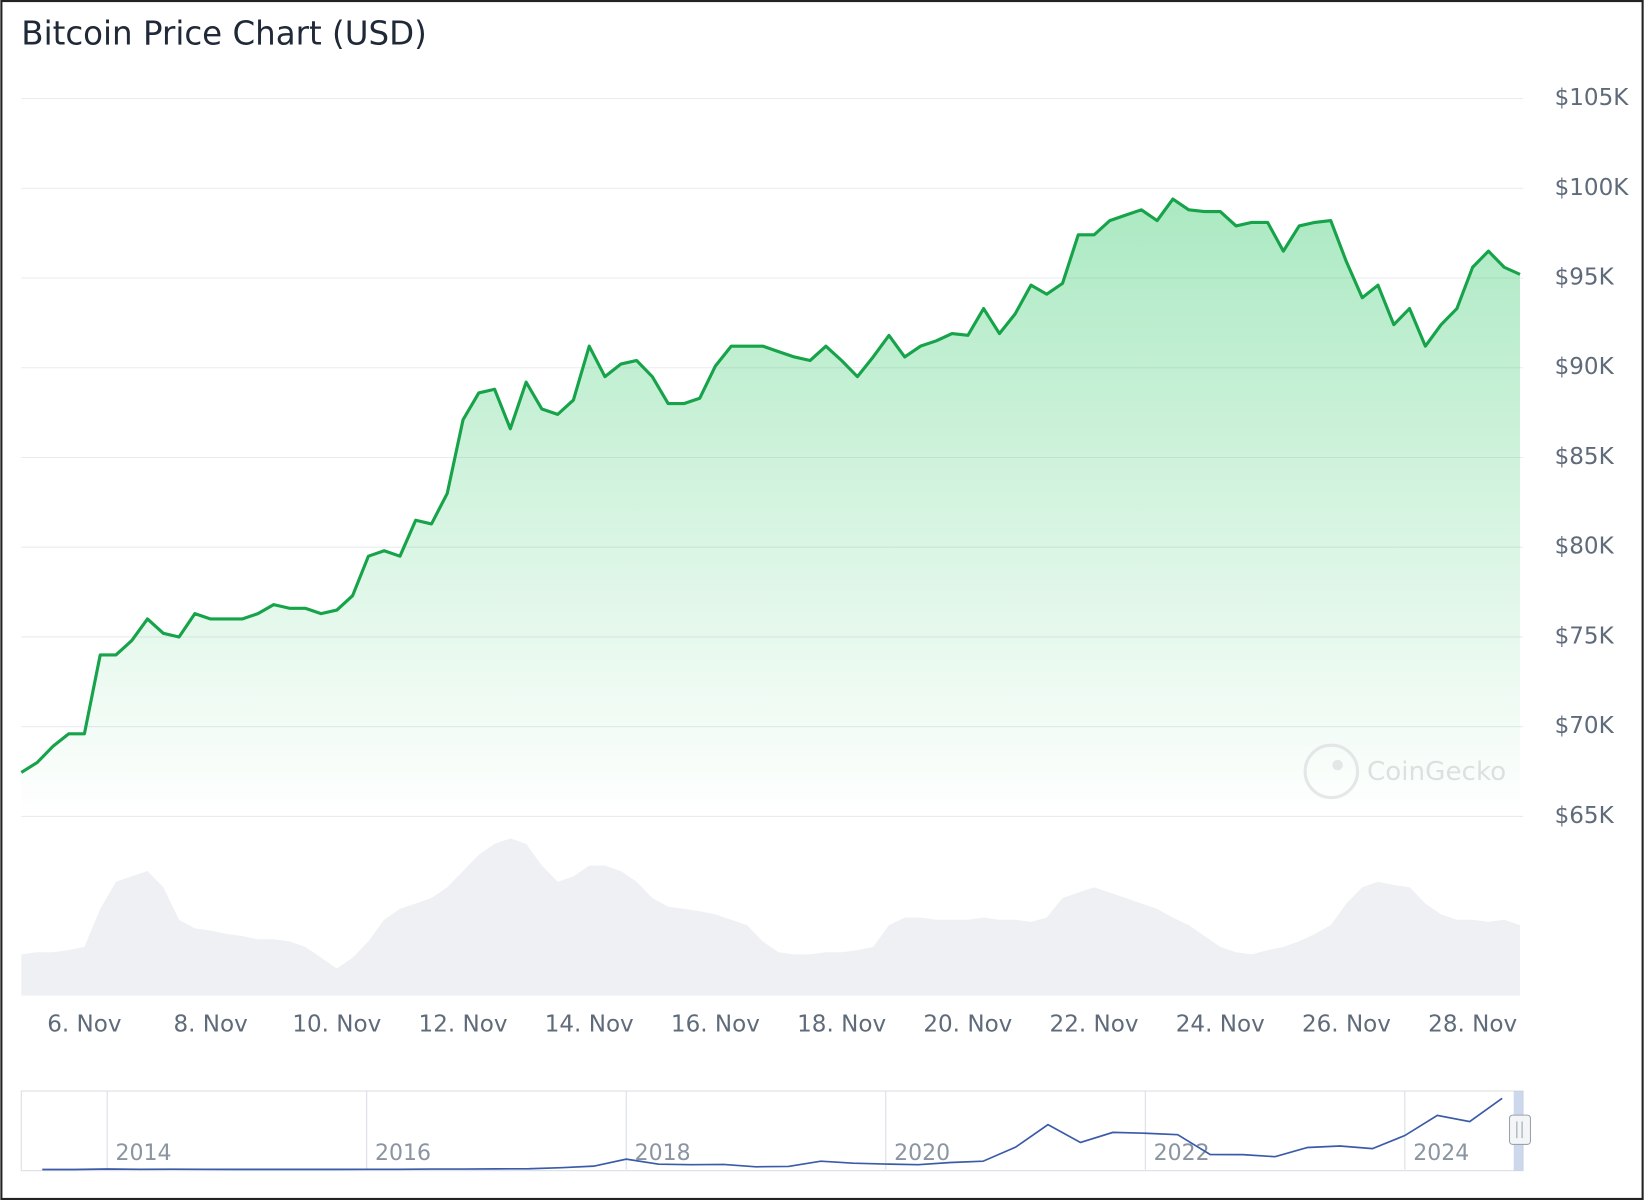 The height and width of the screenshot is (1200, 1644). Describe the element at coordinates (1585, 457) in the screenshot. I see `y-tick-label: $85K` at that location.